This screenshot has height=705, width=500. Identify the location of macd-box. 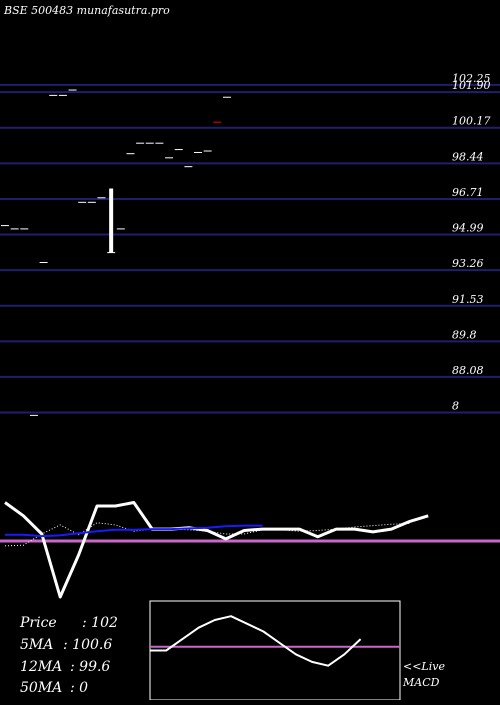
(275, 650).